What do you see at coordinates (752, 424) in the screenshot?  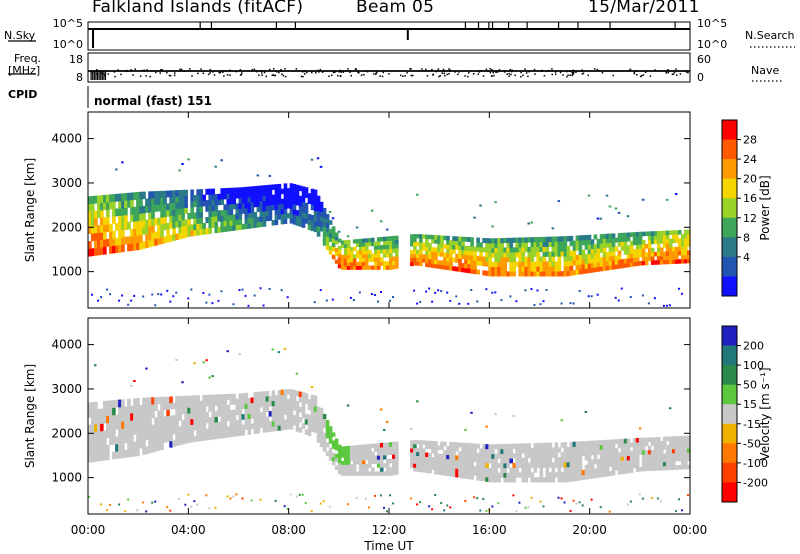 I see `velocity-colorbar-label: -15` at bounding box center [752, 424].